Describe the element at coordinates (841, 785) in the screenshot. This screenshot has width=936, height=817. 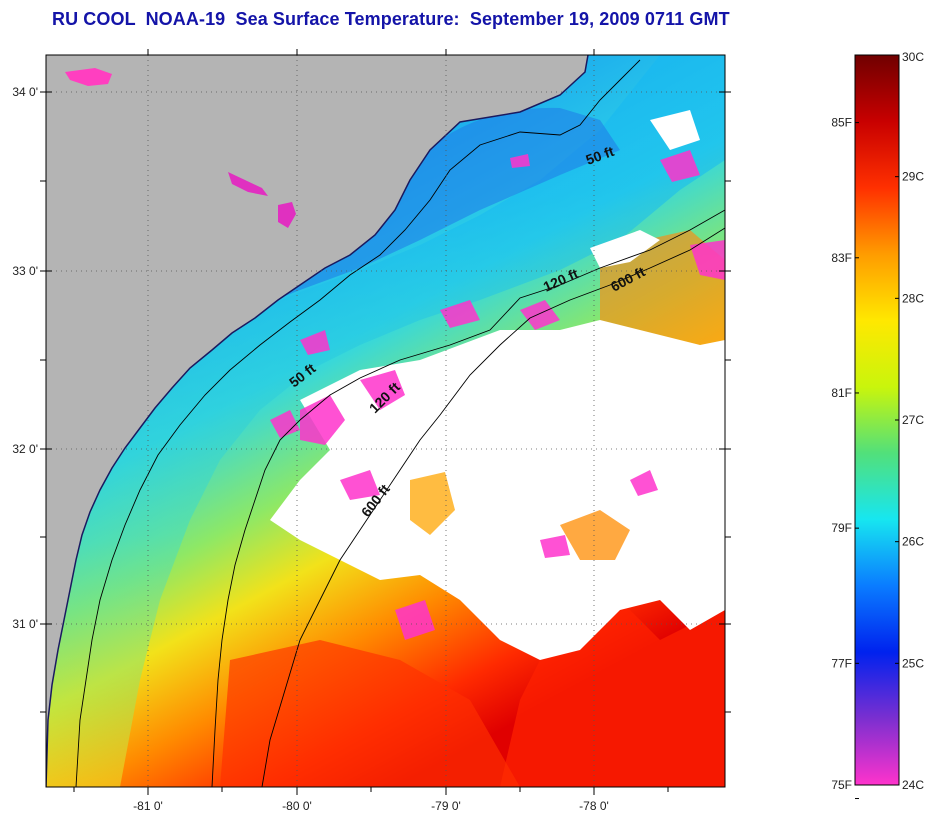
I see `colorbar-fahrenheit-label: 75F` at that location.